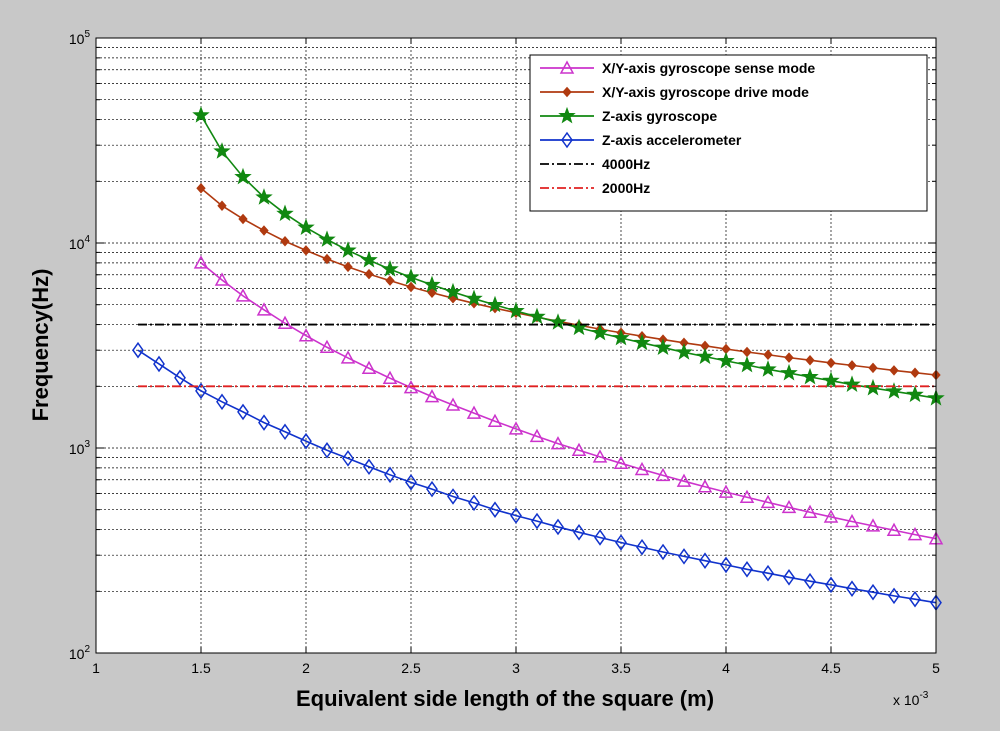 The width and height of the screenshot is (1000, 731). What do you see at coordinates (80, 243) in the screenshot?
I see `y-tick-label: 10⁴` at bounding box center [80, 243].